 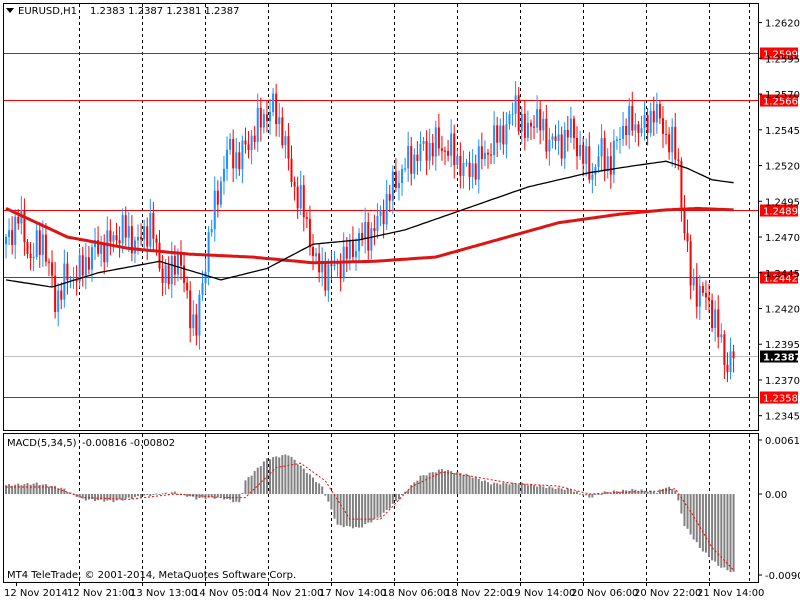 I want to click on menu-triangle-icon, so click(x=10, y=10).